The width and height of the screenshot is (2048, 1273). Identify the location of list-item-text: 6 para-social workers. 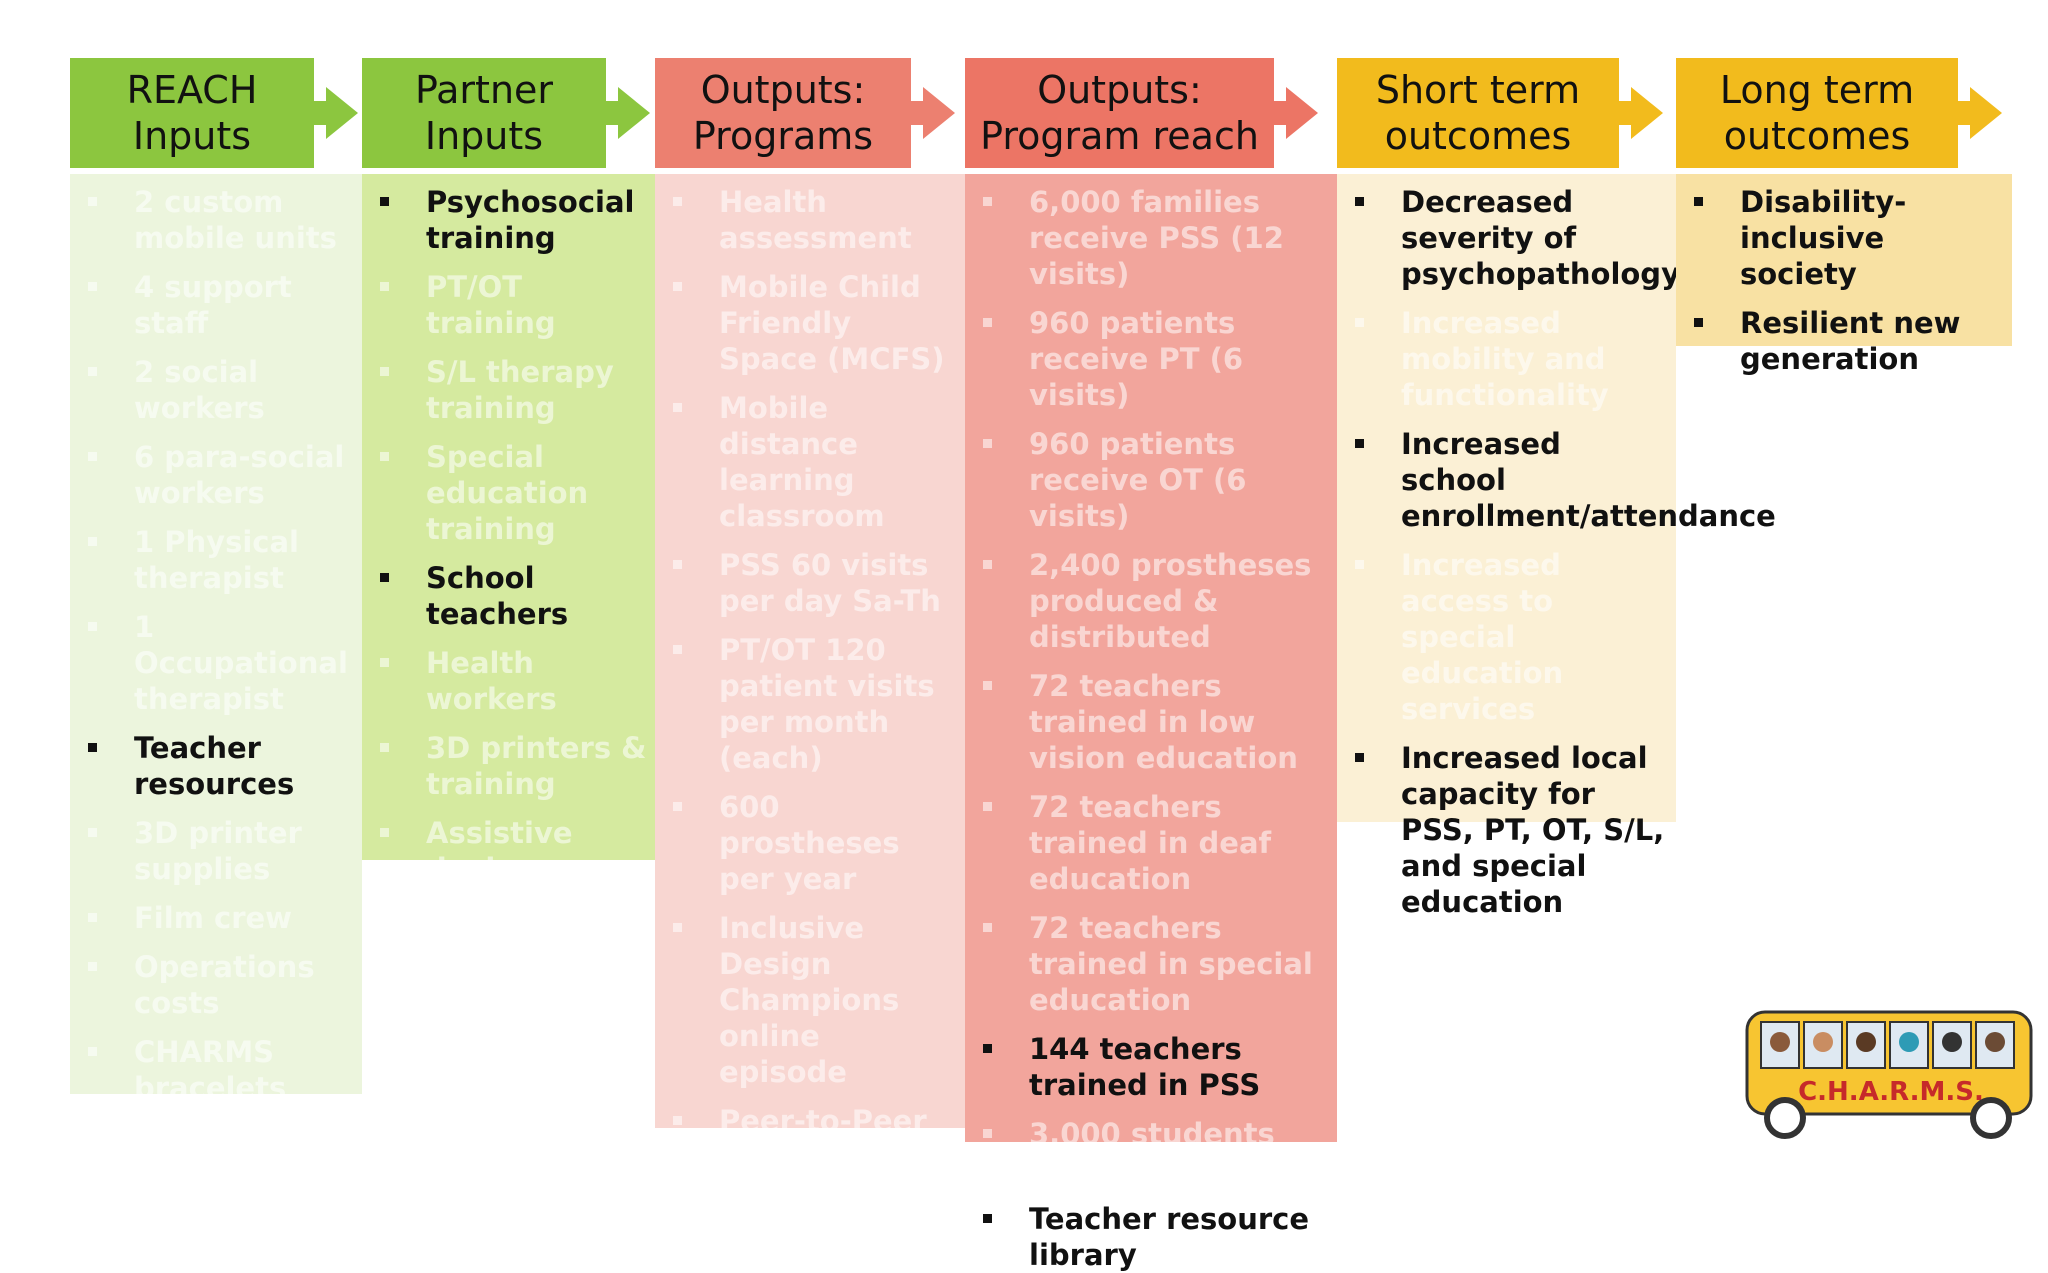
(239, 475).